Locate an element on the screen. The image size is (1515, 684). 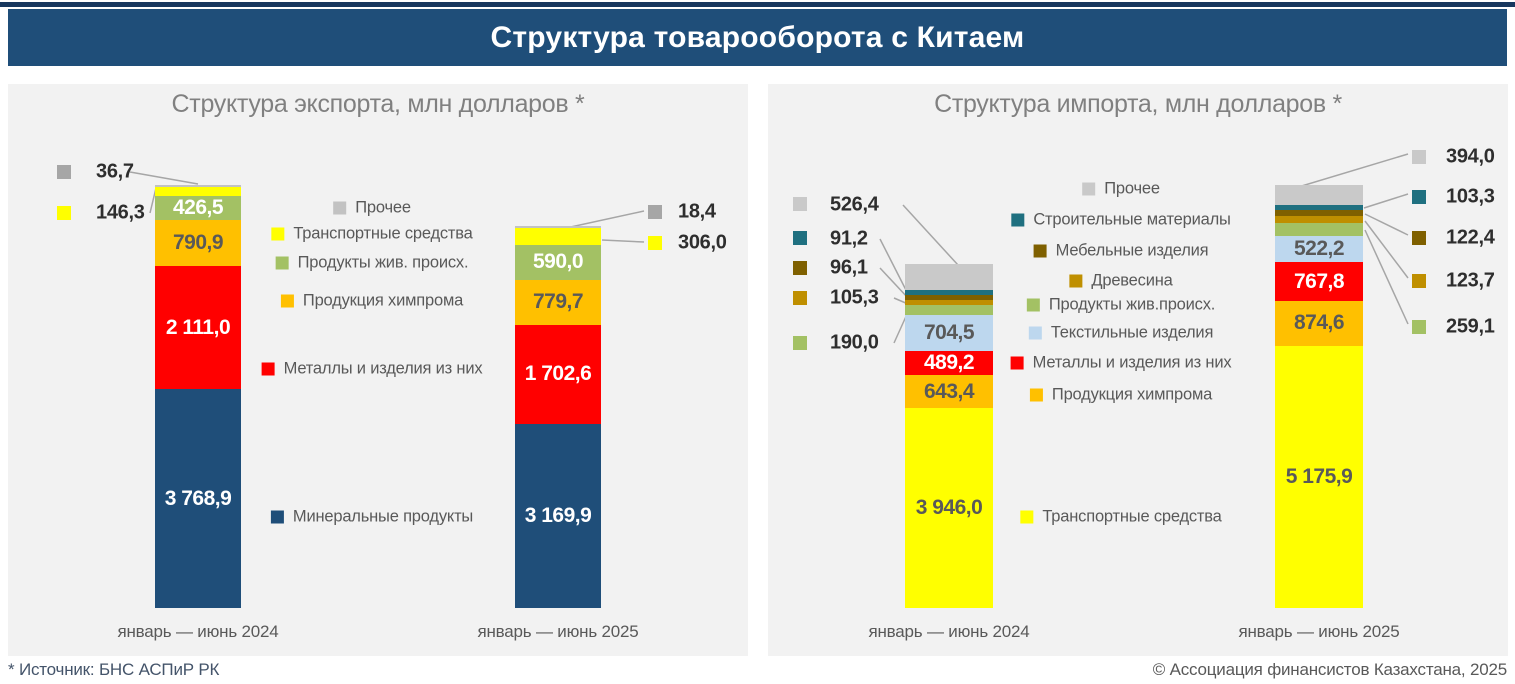
bar-value-label: 3 169,9 is located at coordinates (558, 515).